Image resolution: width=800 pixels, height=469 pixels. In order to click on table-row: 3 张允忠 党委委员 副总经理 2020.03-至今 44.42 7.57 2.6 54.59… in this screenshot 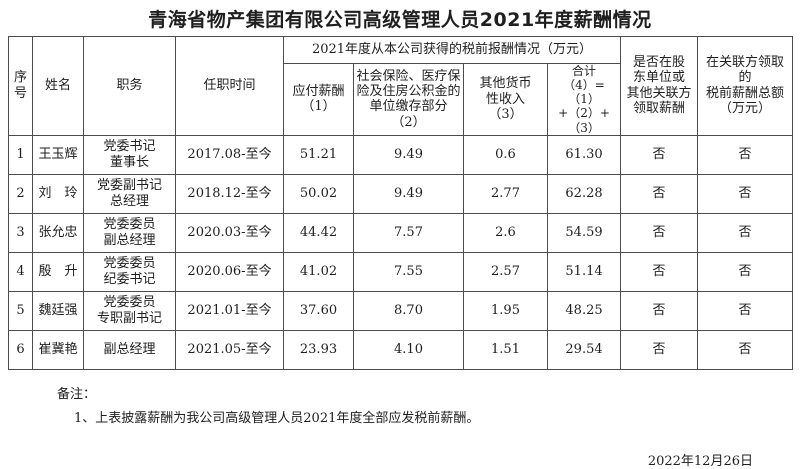, I will do `click(401, 232)`.